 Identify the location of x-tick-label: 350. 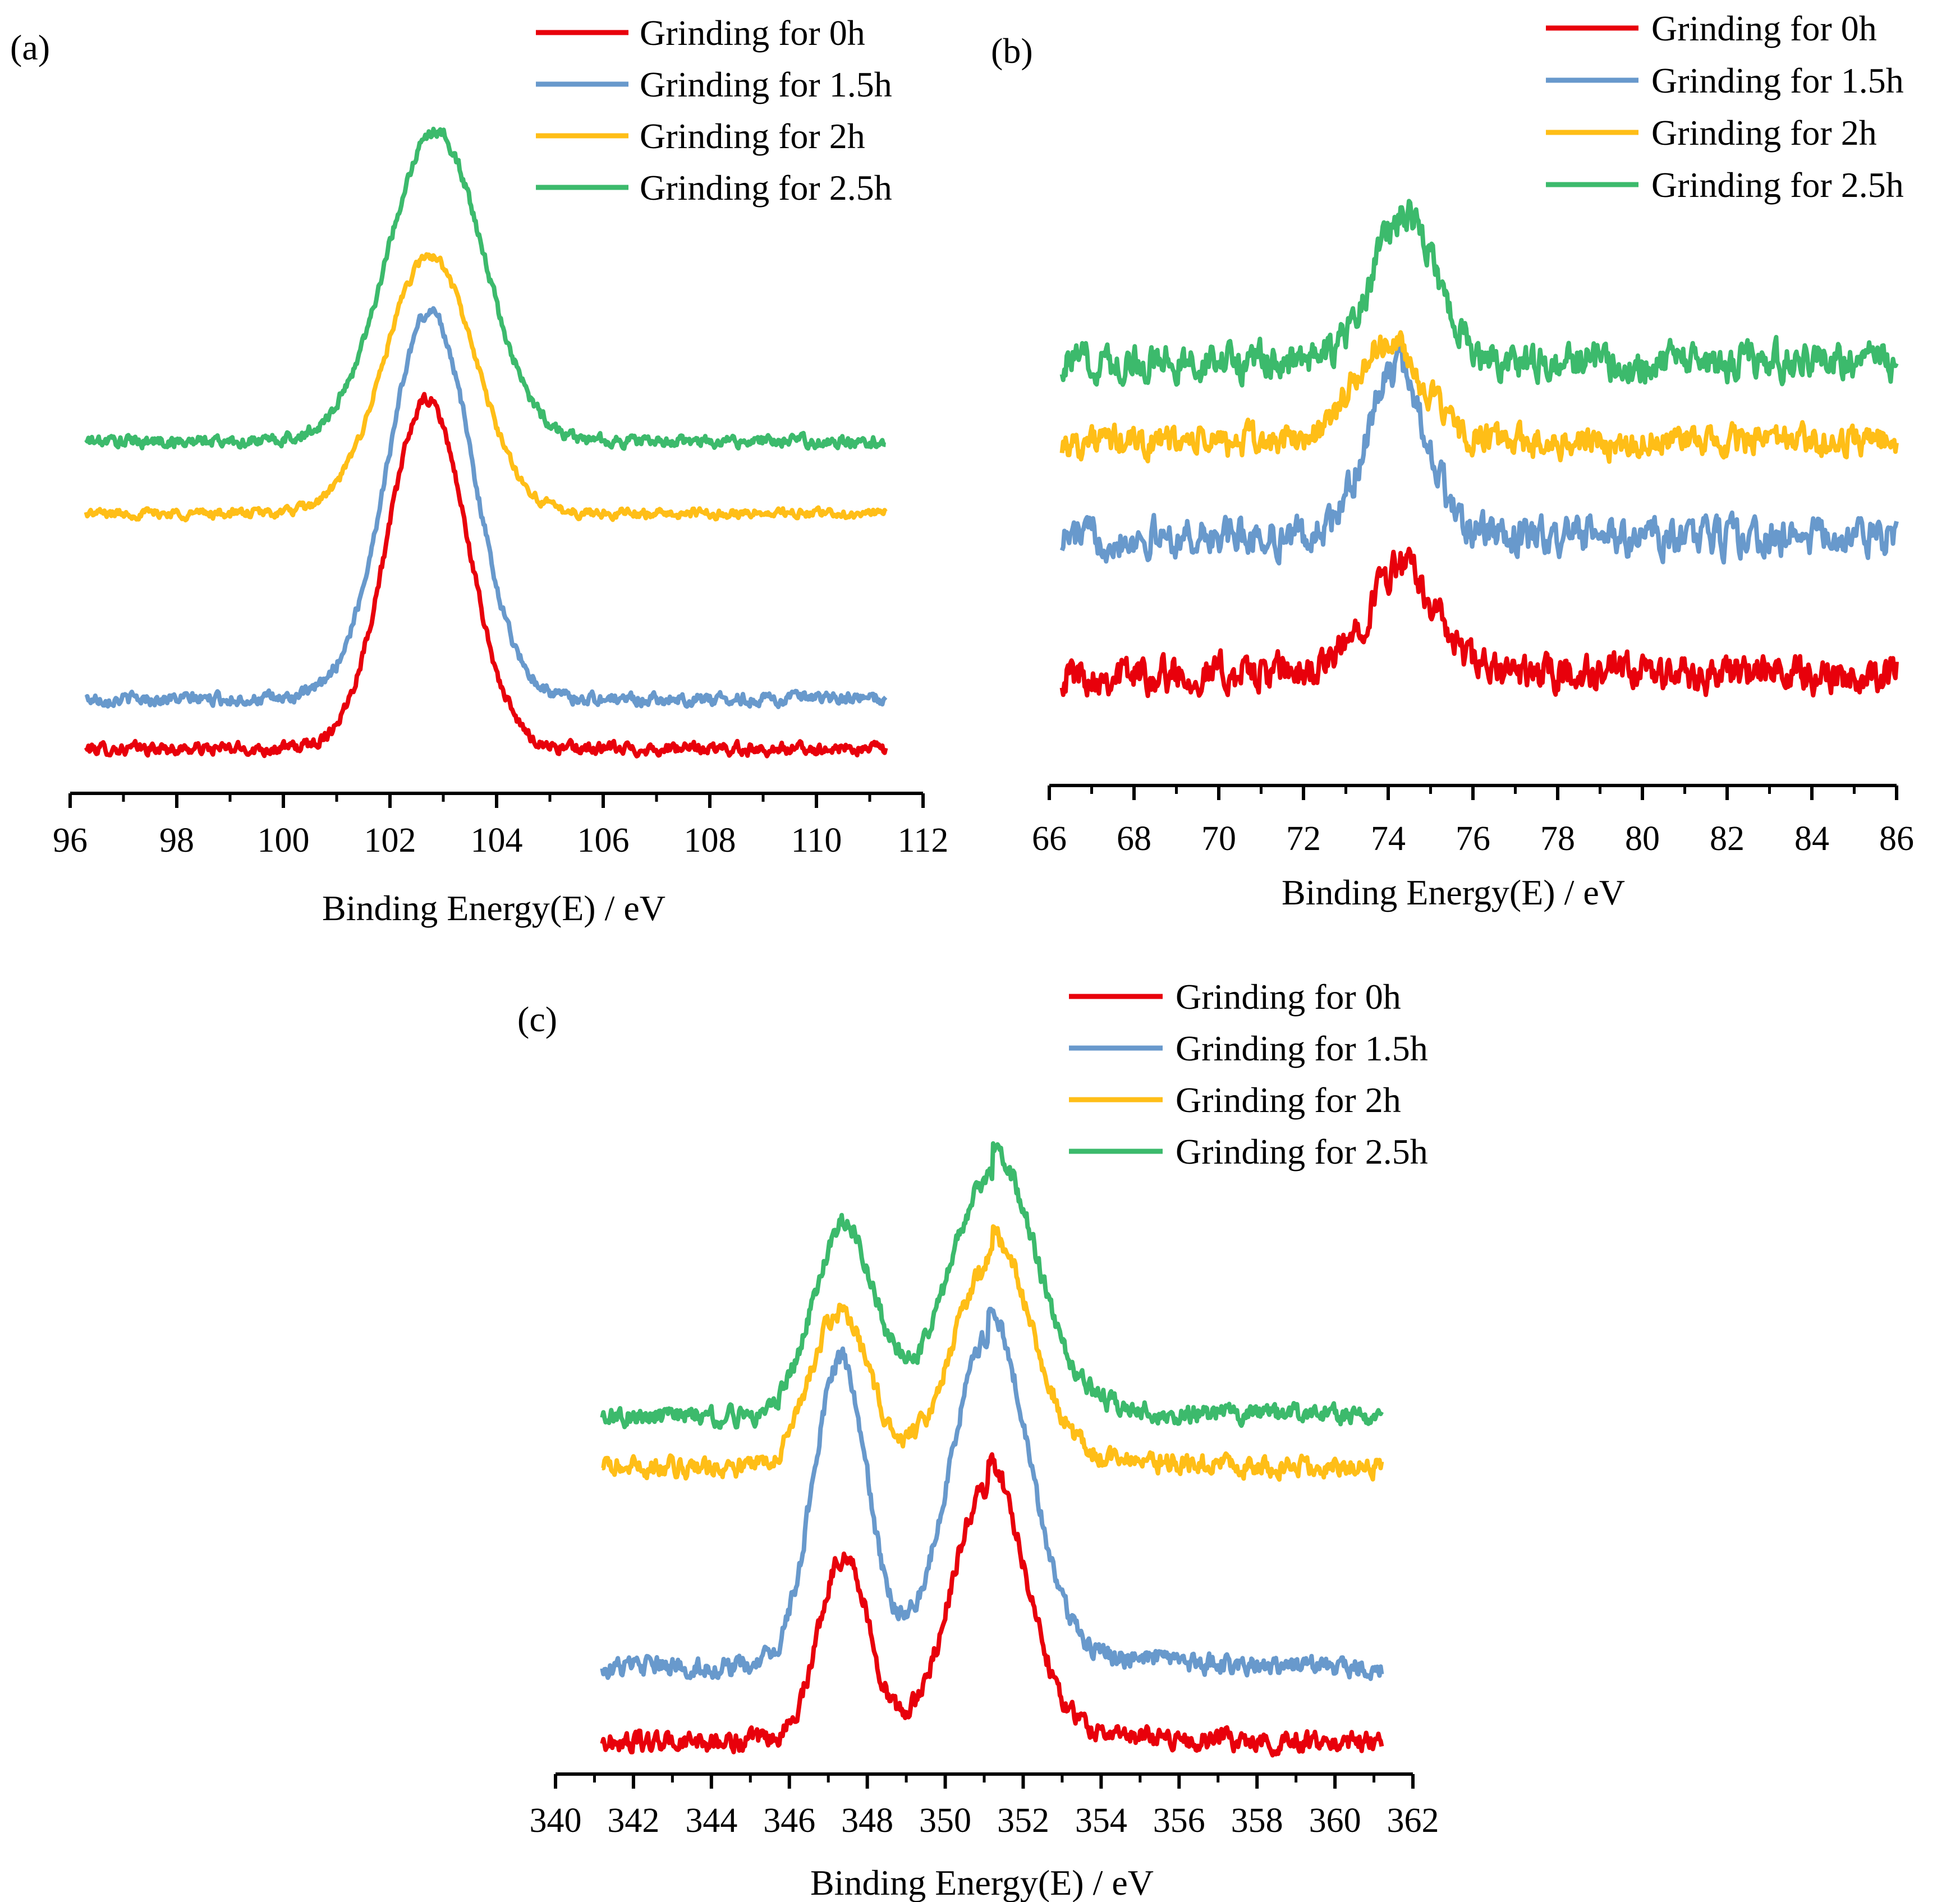
(945, 1821).